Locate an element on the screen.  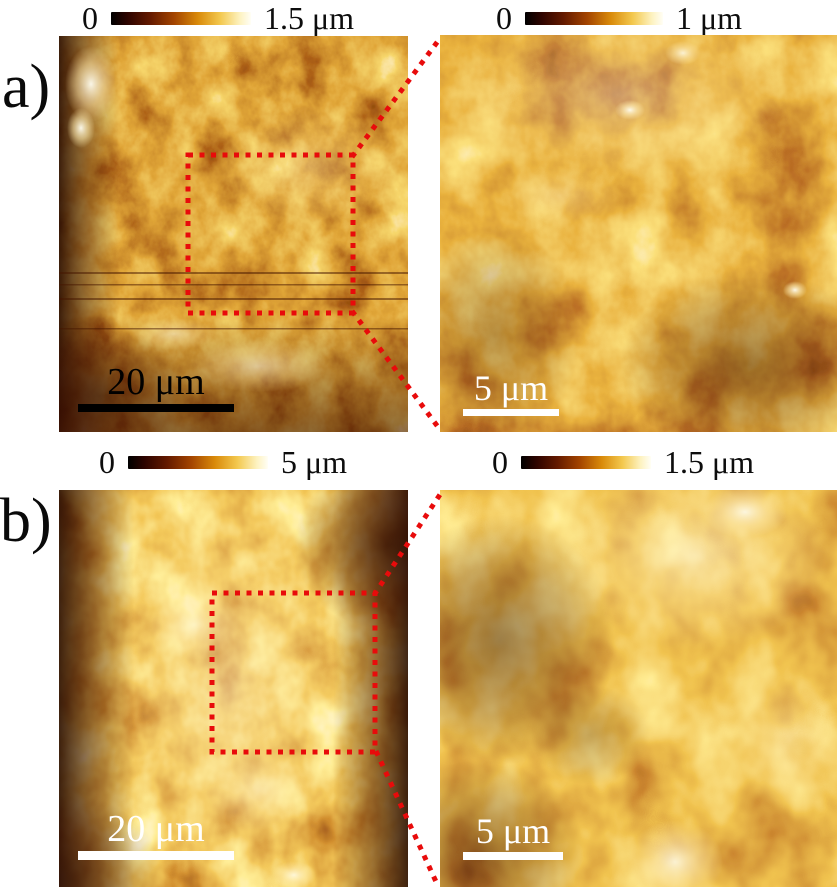
panel-label-a: a) is located at coordinates (26, 87).